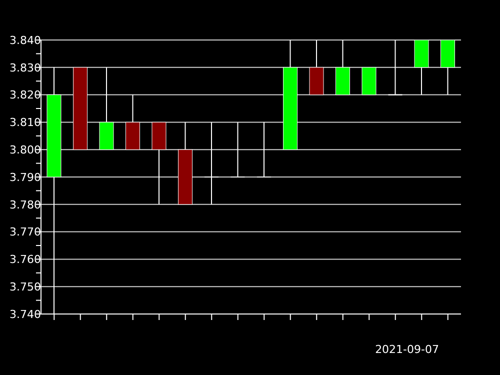 The height and width of the screenshot is (375, 500). What do you see at coordinates (25, 95) in the screenshot?
I see `y-tick-label: 3.820` at bounding box center [25, 95].